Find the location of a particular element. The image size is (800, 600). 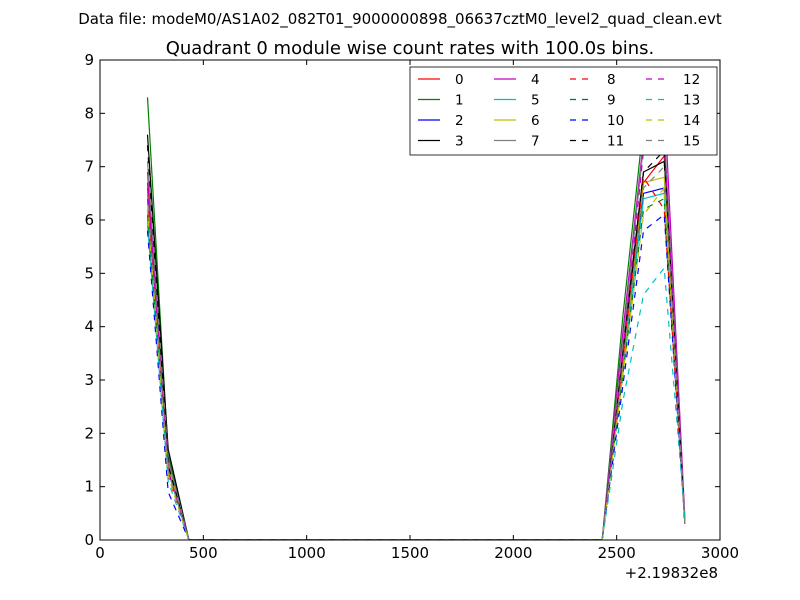

y-tick-label: 7 is located at coordinates (89, 167).